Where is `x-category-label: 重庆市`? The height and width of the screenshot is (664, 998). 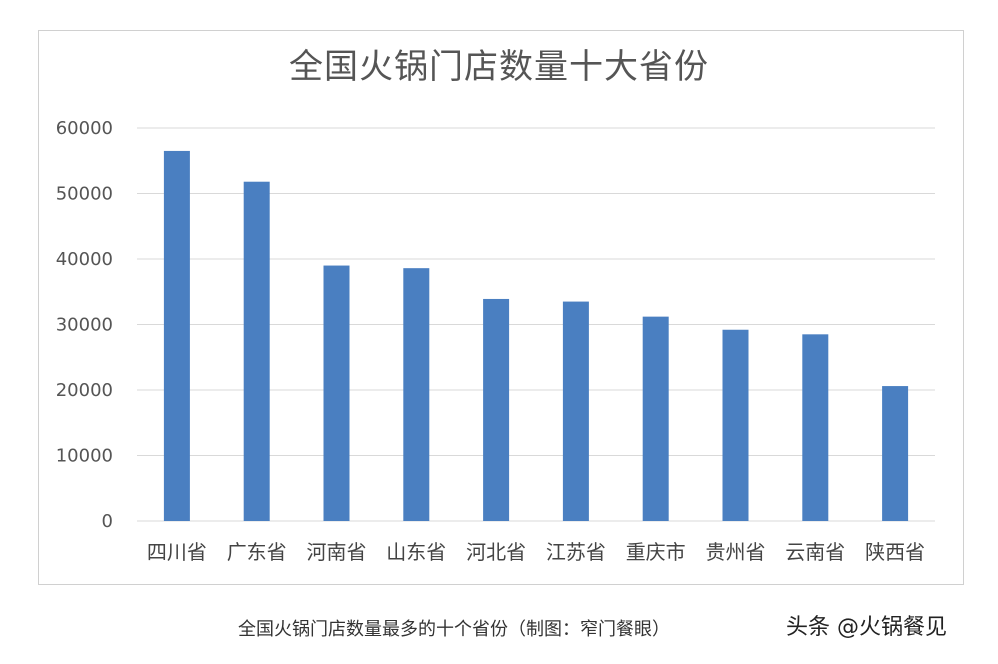 x-category-label: 重庆市 is located at coordinates (656, 552).